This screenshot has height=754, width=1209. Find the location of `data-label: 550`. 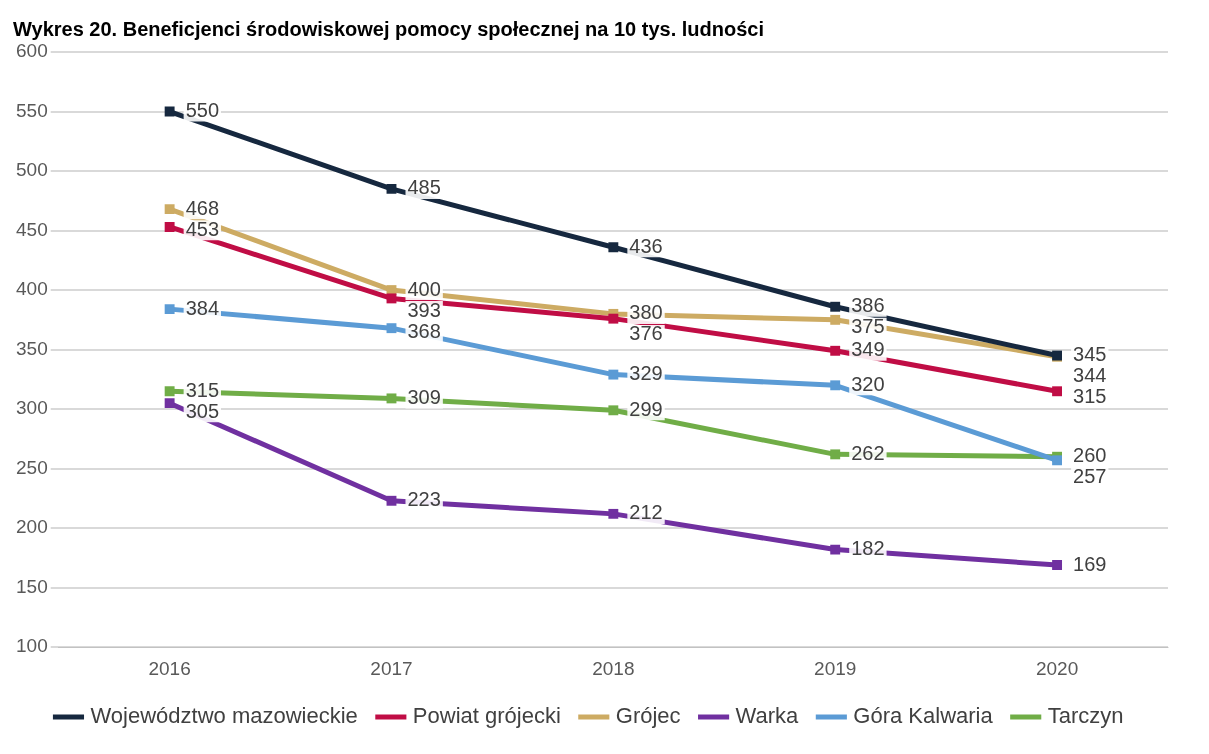

data-label: 550 is located at coordinates (202, 110).